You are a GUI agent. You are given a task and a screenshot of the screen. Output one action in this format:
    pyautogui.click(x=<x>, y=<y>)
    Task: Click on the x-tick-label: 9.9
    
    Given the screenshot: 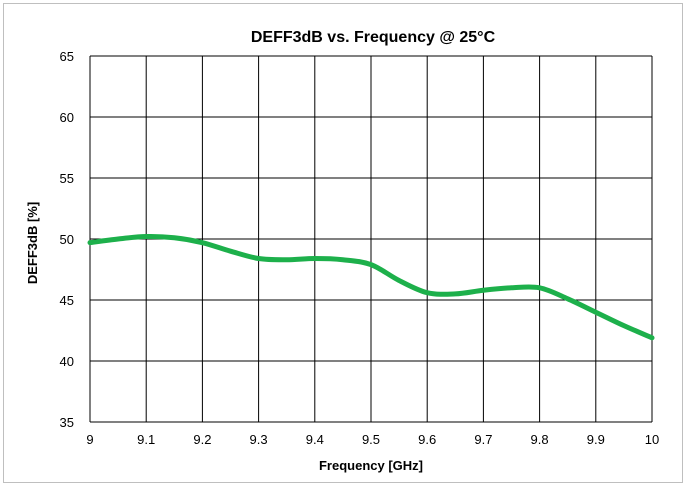 What is the action you would take?
    pyautogui.click(x=596, y=439)
    